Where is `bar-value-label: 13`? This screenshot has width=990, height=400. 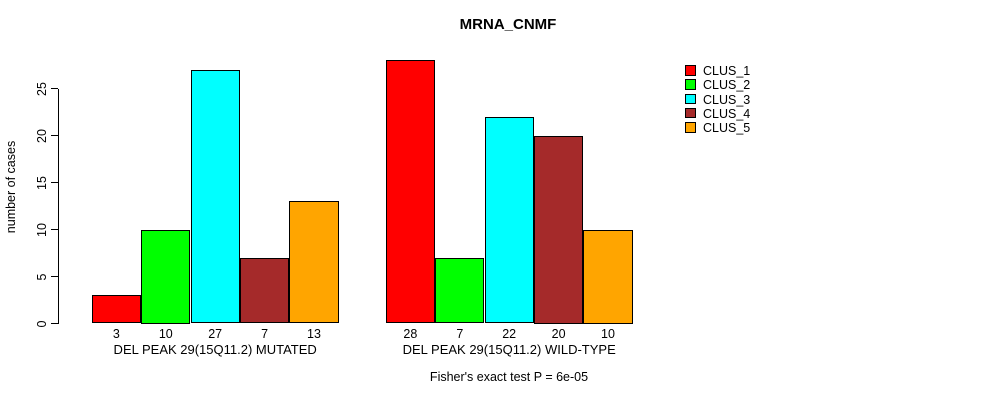
bar-value-label: 13 is located at coordinates (314, 333).